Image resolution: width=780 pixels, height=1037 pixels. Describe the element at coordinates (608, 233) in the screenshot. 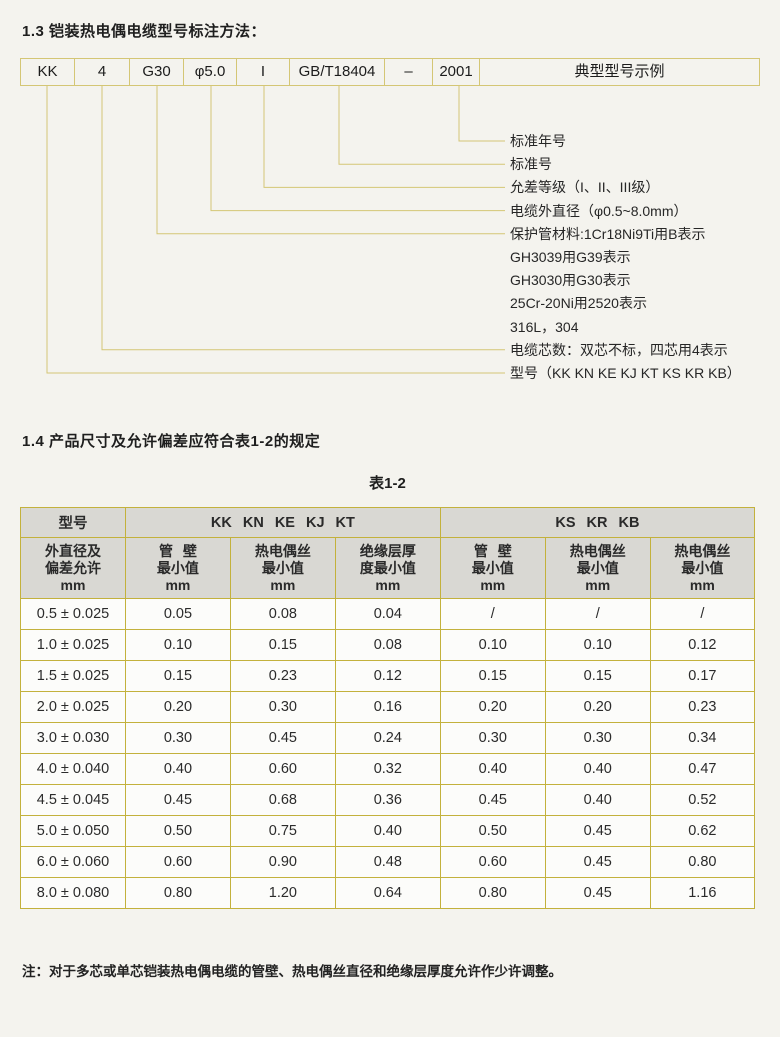

I see `designation-label-5: 保护管材料:1Cr18Ni9Ti用B表示` at that location.